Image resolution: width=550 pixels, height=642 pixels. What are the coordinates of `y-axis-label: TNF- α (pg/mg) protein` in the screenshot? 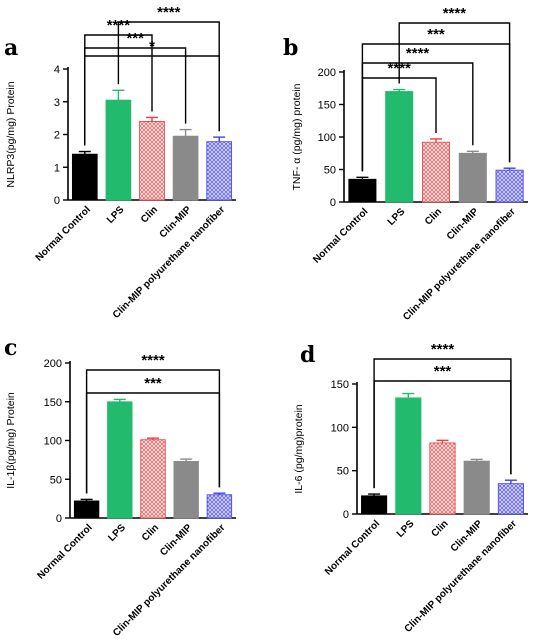 It's located at (297, 136).